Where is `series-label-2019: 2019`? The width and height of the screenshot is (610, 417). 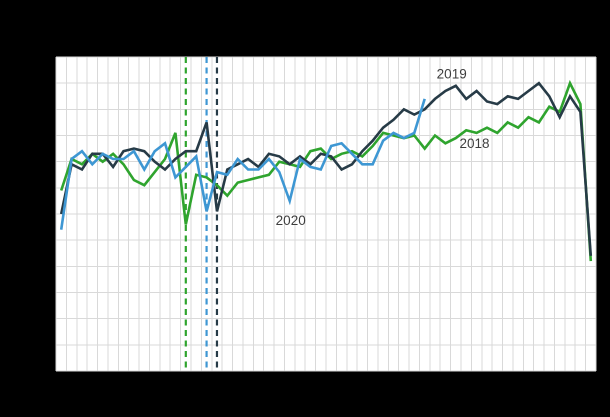
series-label-2019: 2019 is located at coordinates (452, 74).